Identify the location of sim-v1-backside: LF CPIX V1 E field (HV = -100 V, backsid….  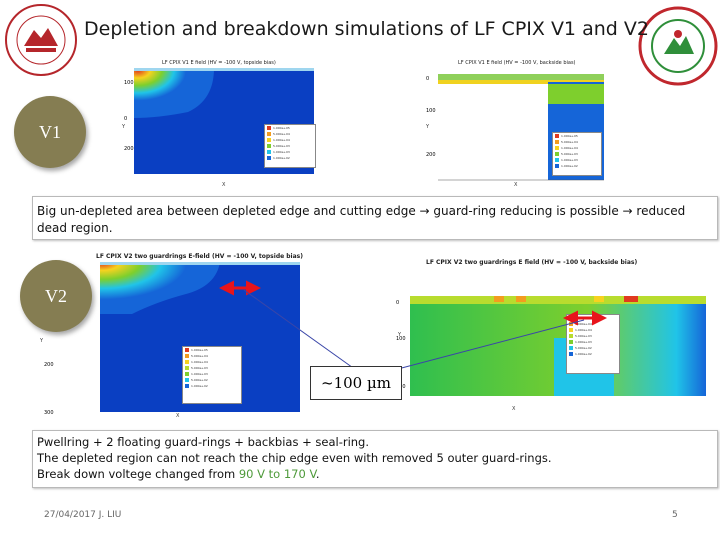
(516, 124).